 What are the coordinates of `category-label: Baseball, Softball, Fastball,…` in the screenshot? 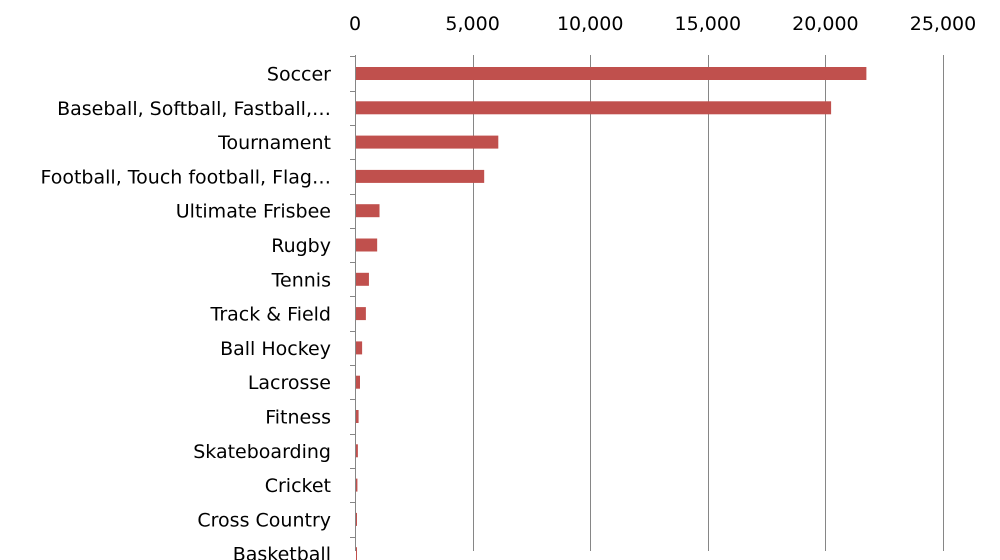 It's located at (194, 109).